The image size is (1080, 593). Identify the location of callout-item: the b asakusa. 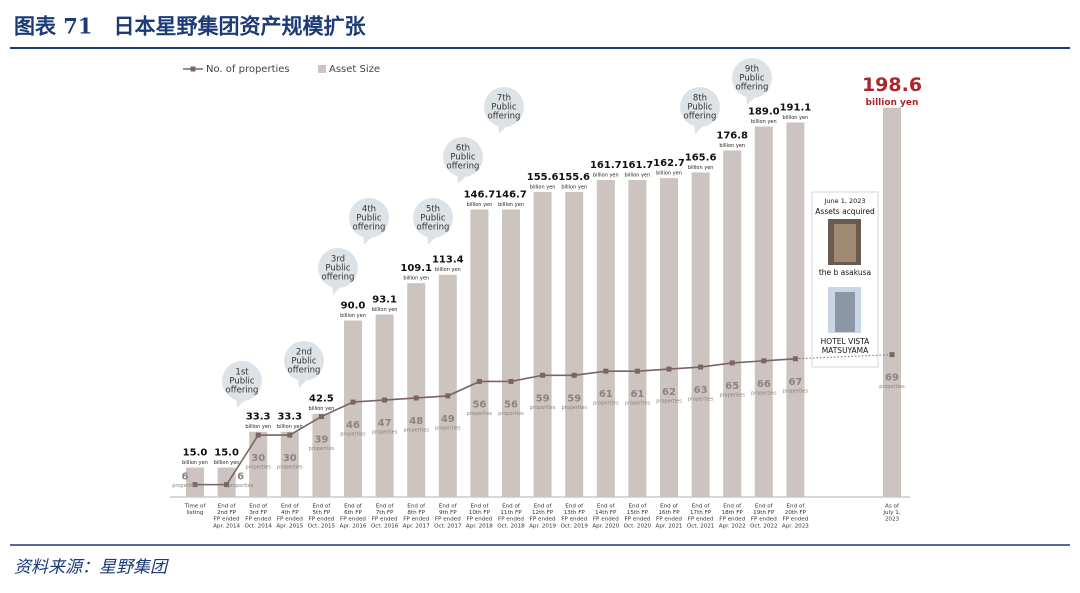
(845, 272).